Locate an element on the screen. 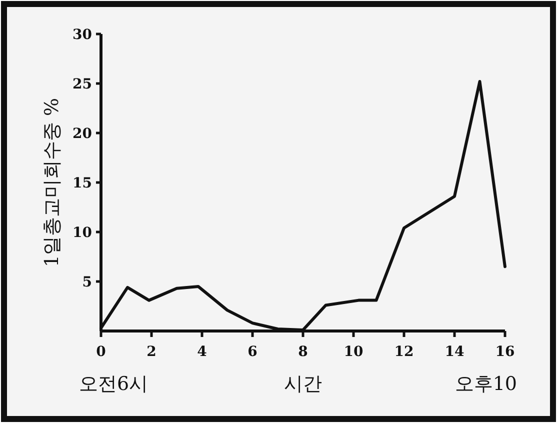 This screenshot has height=423, width=557. x-tick-label: 2 is located at coordinates (151, 352).